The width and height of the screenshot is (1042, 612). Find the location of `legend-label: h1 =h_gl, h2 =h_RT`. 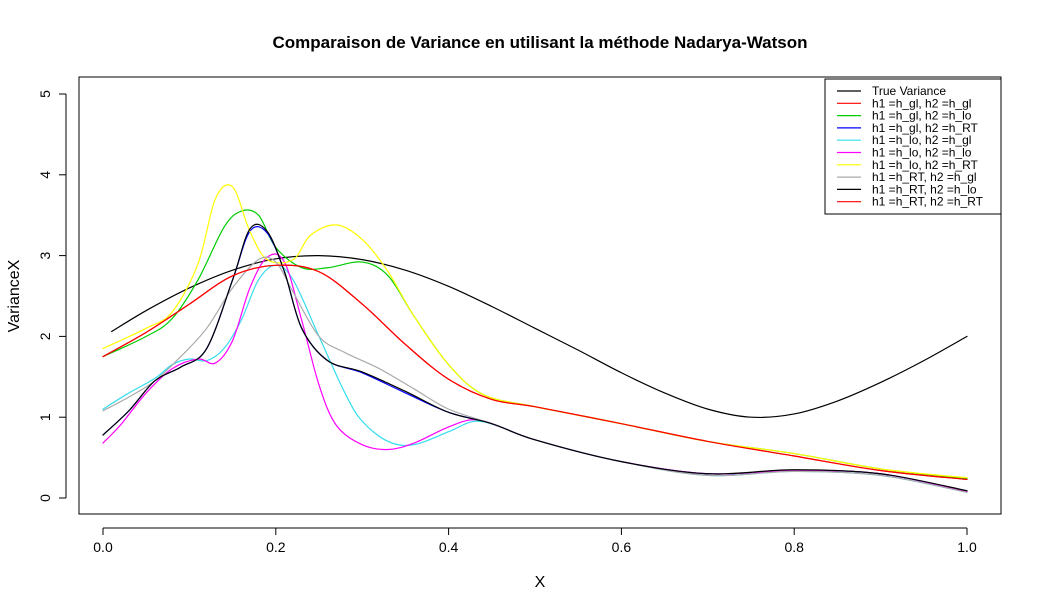

legend-label: h1 =h_gl, h2 =h_RT is located at coordinates (925, 128).